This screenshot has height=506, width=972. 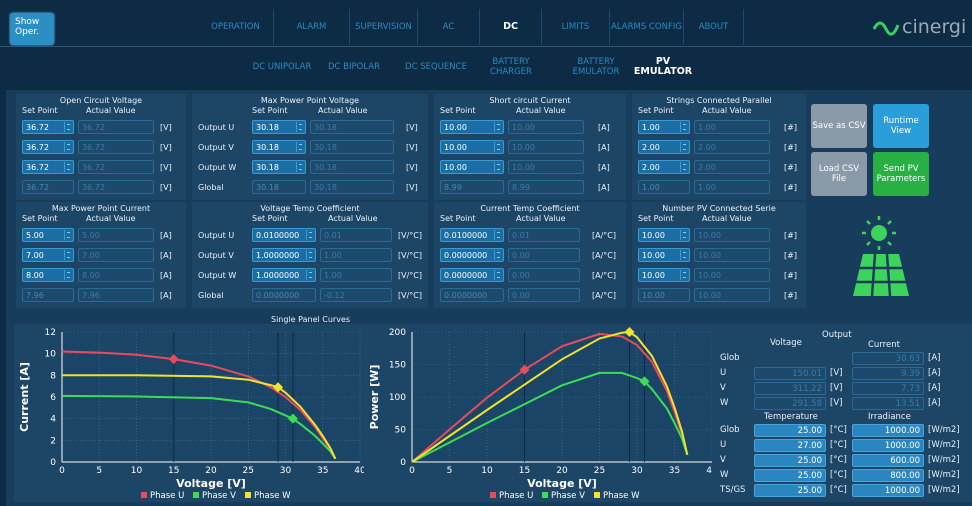 I want to click on env-row-label: V, so click(x=723, y=460).